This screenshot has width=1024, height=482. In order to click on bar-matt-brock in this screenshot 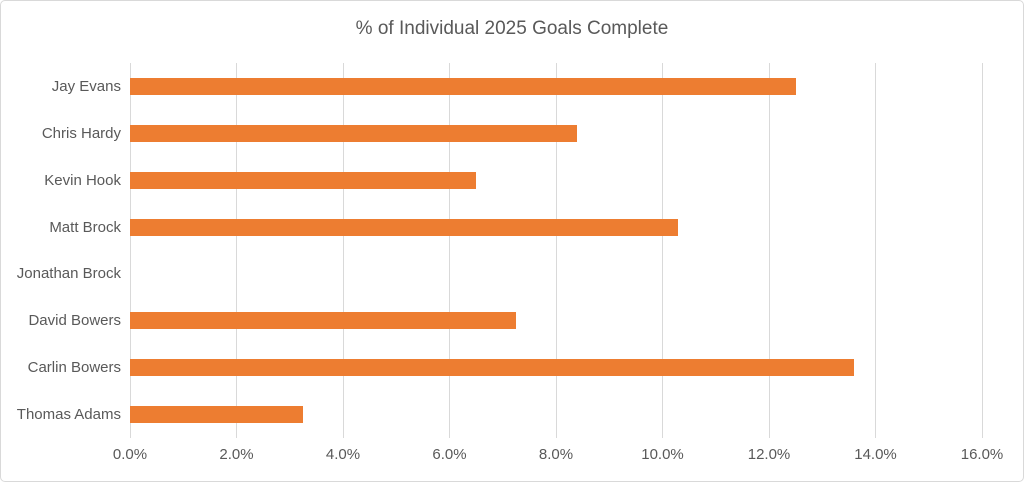, I will do `click(404, 227)`.